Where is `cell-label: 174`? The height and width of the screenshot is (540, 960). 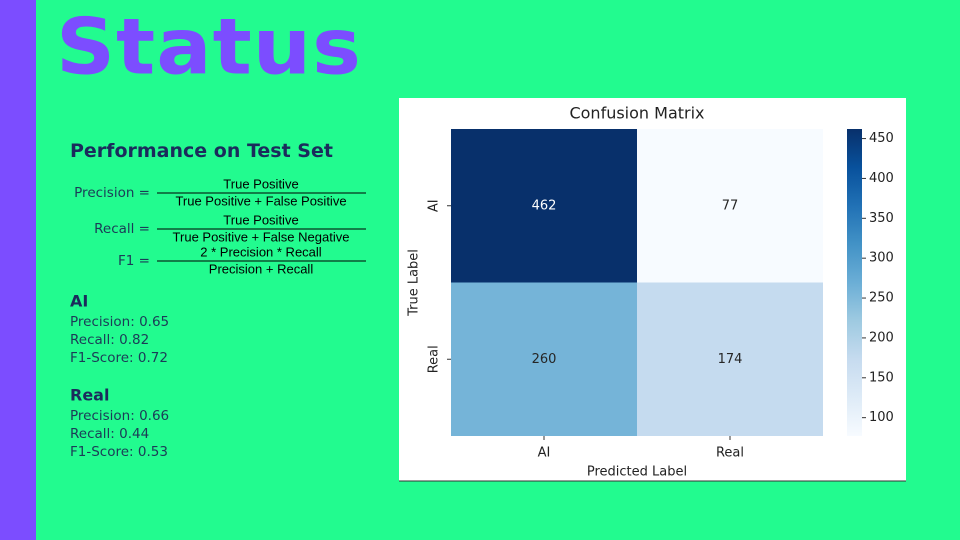 cell-label: 174 is located at coordinates (730, 359).